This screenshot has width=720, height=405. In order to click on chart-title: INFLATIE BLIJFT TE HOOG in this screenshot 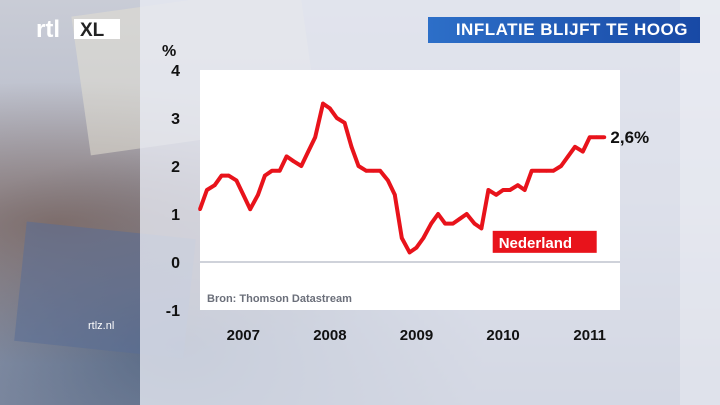, I will do `click(571, 29)`.